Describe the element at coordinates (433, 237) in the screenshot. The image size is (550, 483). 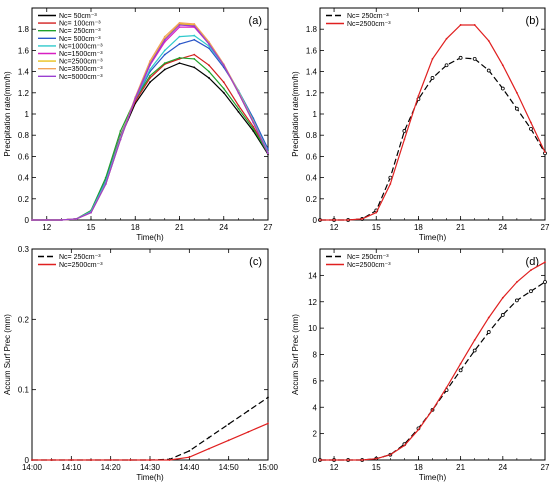
I see `x-axis-label-b: Time(h)` at that location.